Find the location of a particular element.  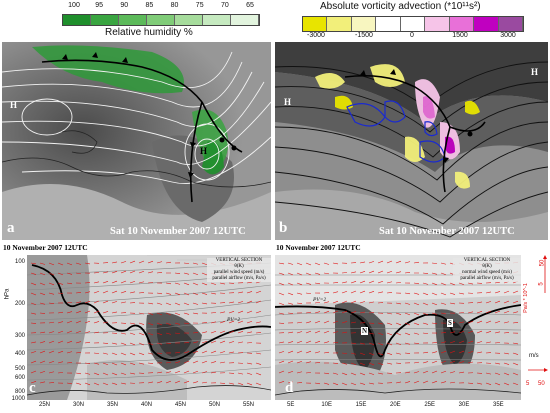

panel-d-legend-line-1: θ(K) is located at coordinates (487, 266).